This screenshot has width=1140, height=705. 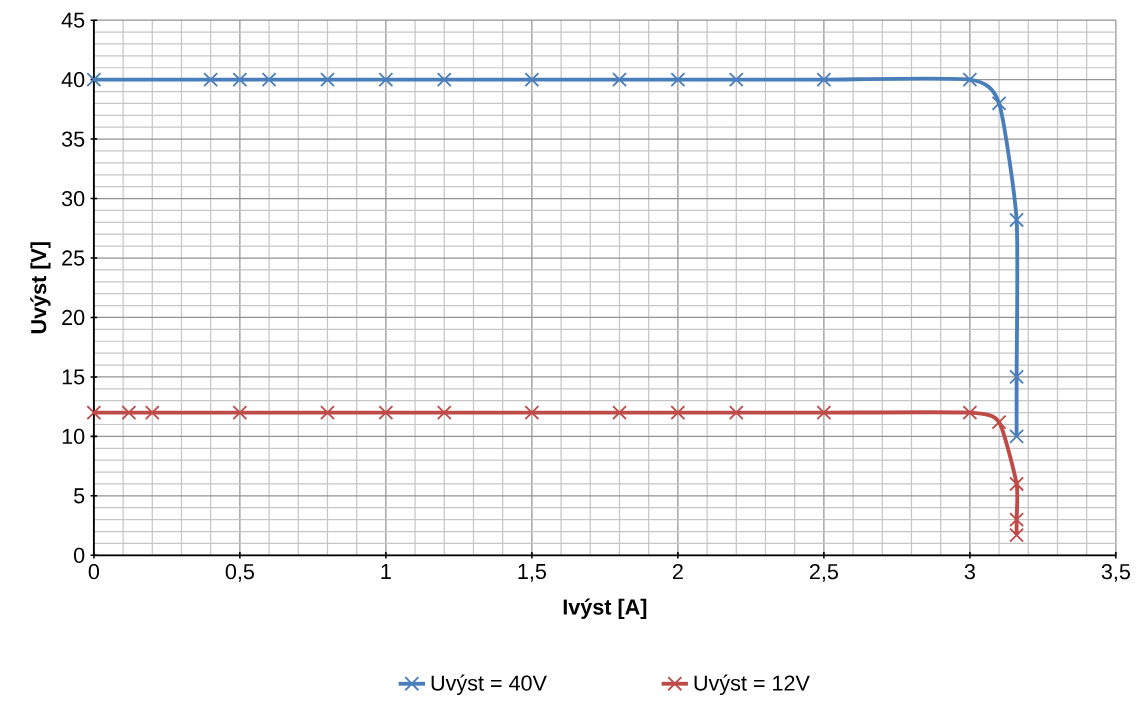 I want to click on x-axis-title: Ivýst [A], so click(x=605, y=608).